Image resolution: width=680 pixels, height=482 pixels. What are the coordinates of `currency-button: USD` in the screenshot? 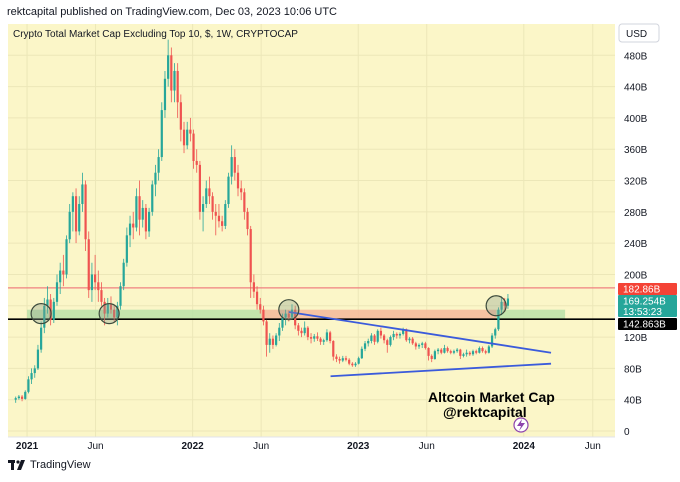 It's located at (639, 33).